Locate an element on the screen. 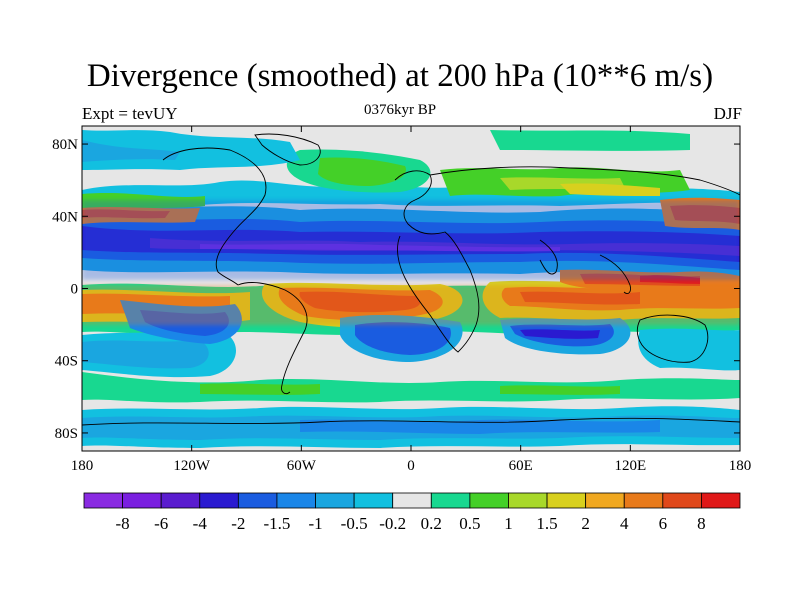  colorbar-label: -4 is located at coordinates (200, 523).